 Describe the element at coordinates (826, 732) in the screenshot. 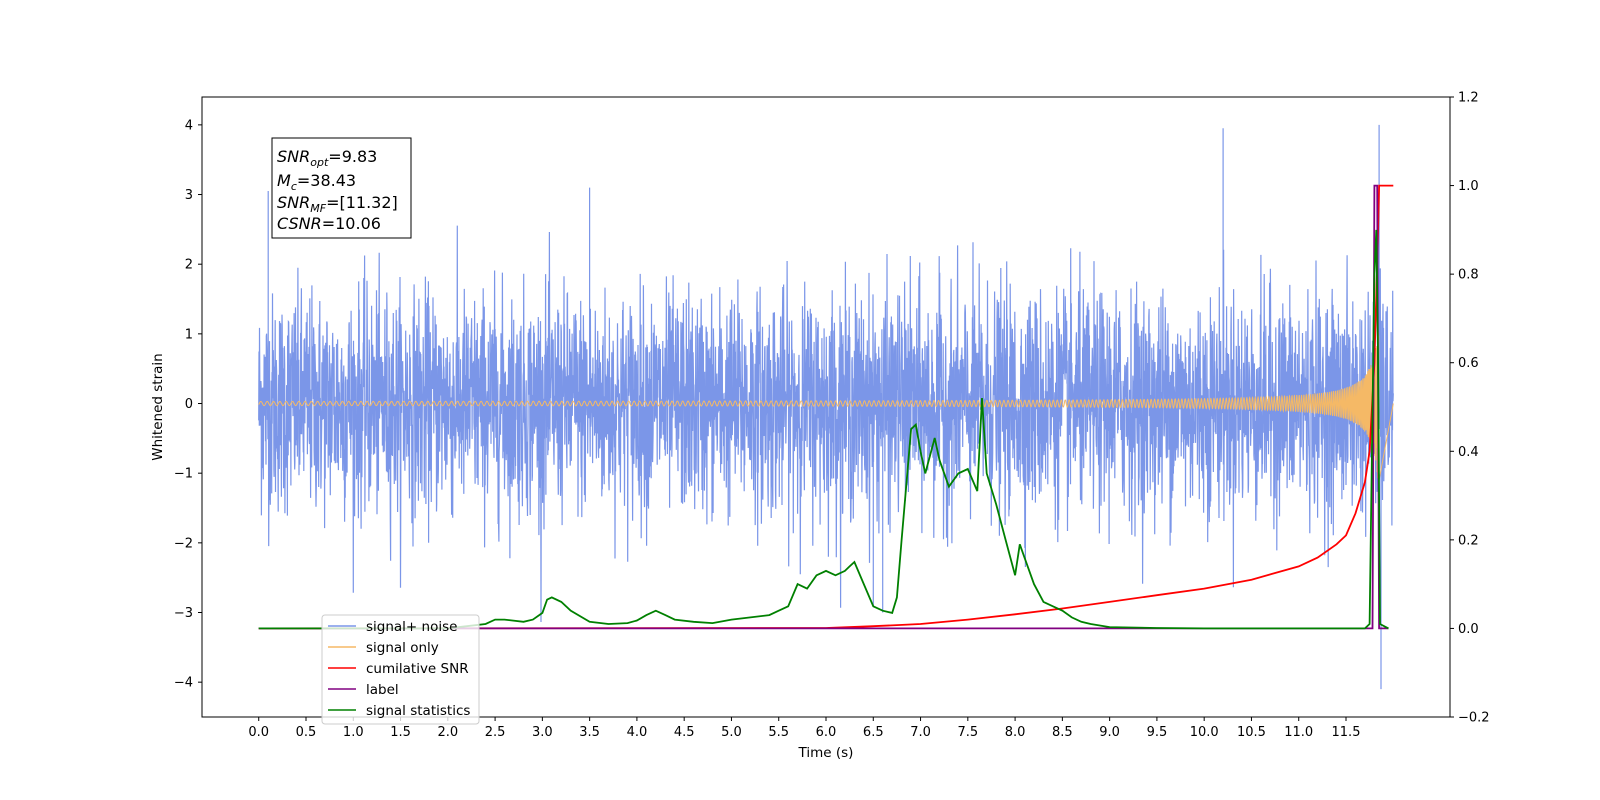

I see `x-tick-label: 6.0` at that location.